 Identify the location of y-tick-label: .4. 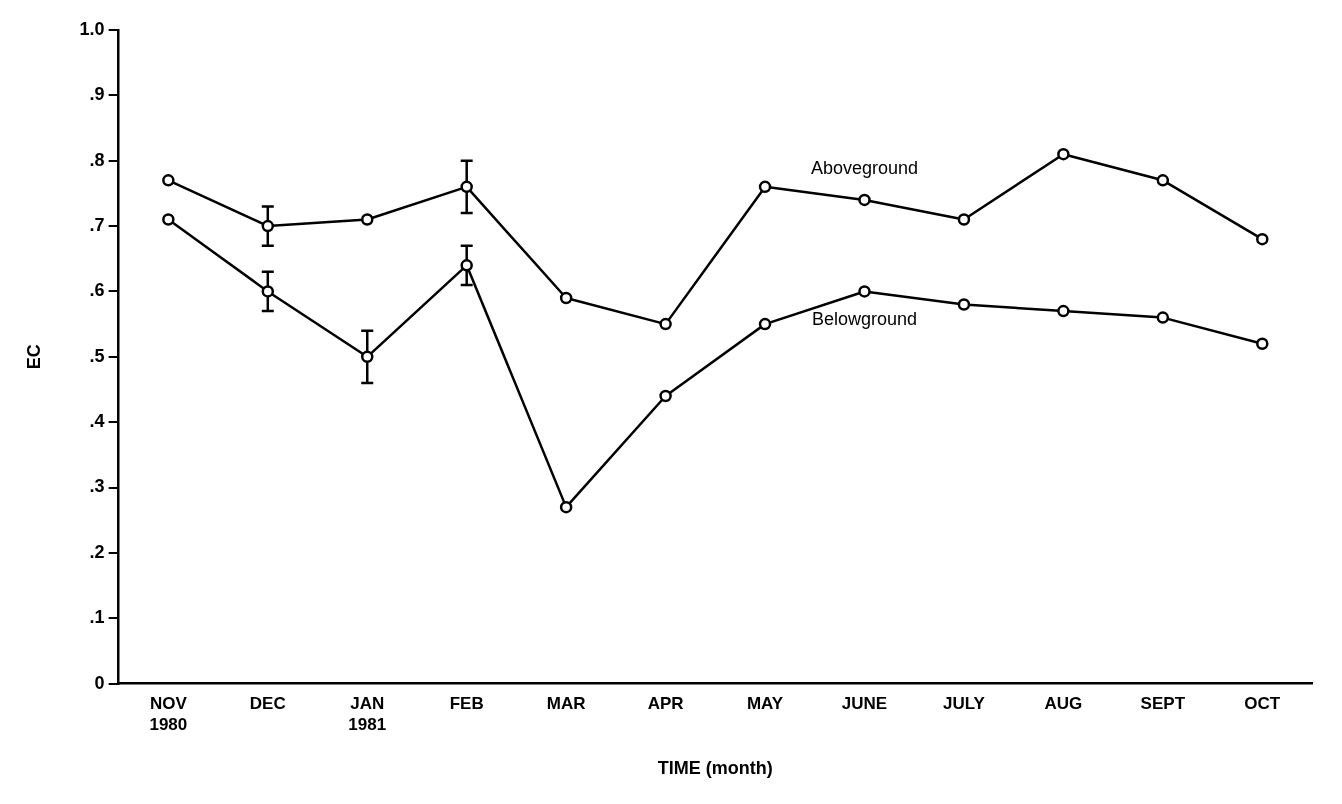
(97, 421).